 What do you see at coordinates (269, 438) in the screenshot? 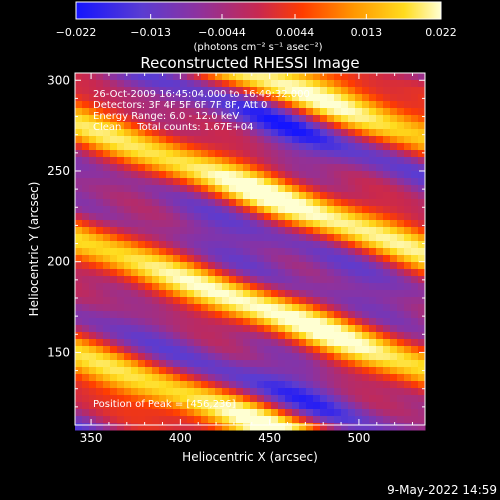
I see `x-tick-label: 450` at bounding box center [269, 438].